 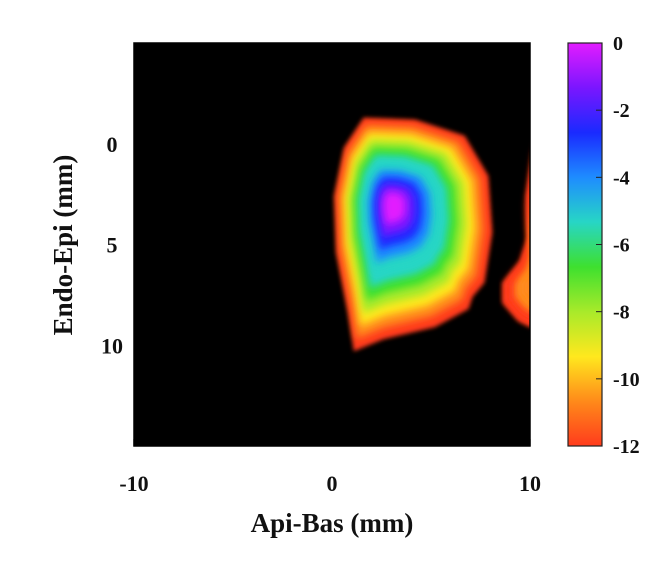 I want to click on y-tick-label: 0, so click(x=112, y=144).